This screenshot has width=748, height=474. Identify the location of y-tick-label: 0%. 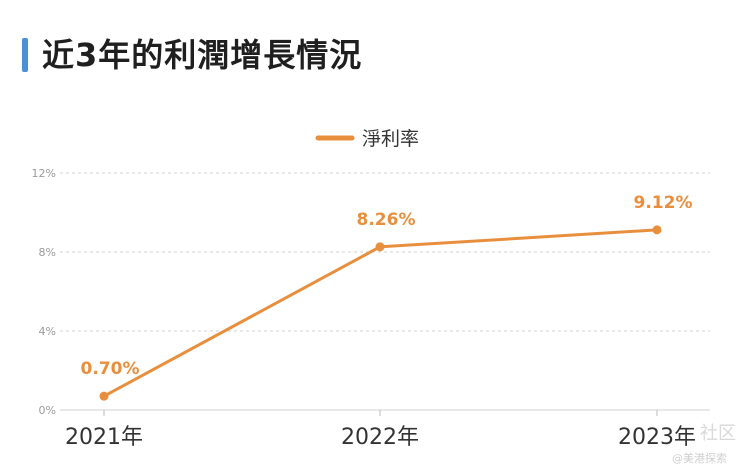
(47, 410).